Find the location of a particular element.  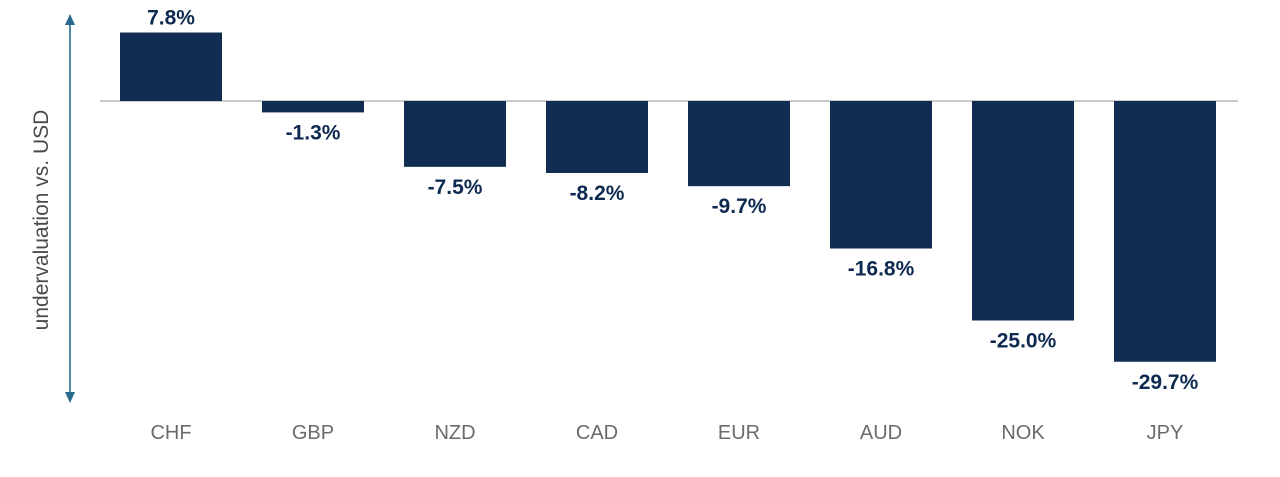

category-label-nzd: NZD is located at coordinates (454, 433).